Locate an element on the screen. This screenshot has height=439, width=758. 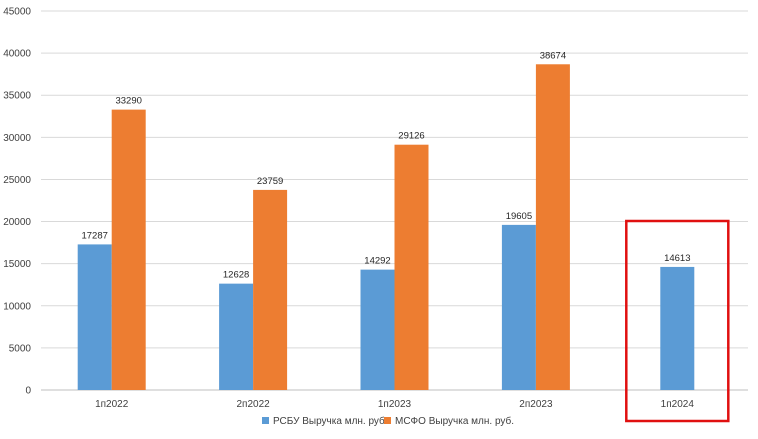
x-axis-ticks: 1п2022 2п2022 1п2023 2п2023 1п2024 is located at coordinates (394, 404).